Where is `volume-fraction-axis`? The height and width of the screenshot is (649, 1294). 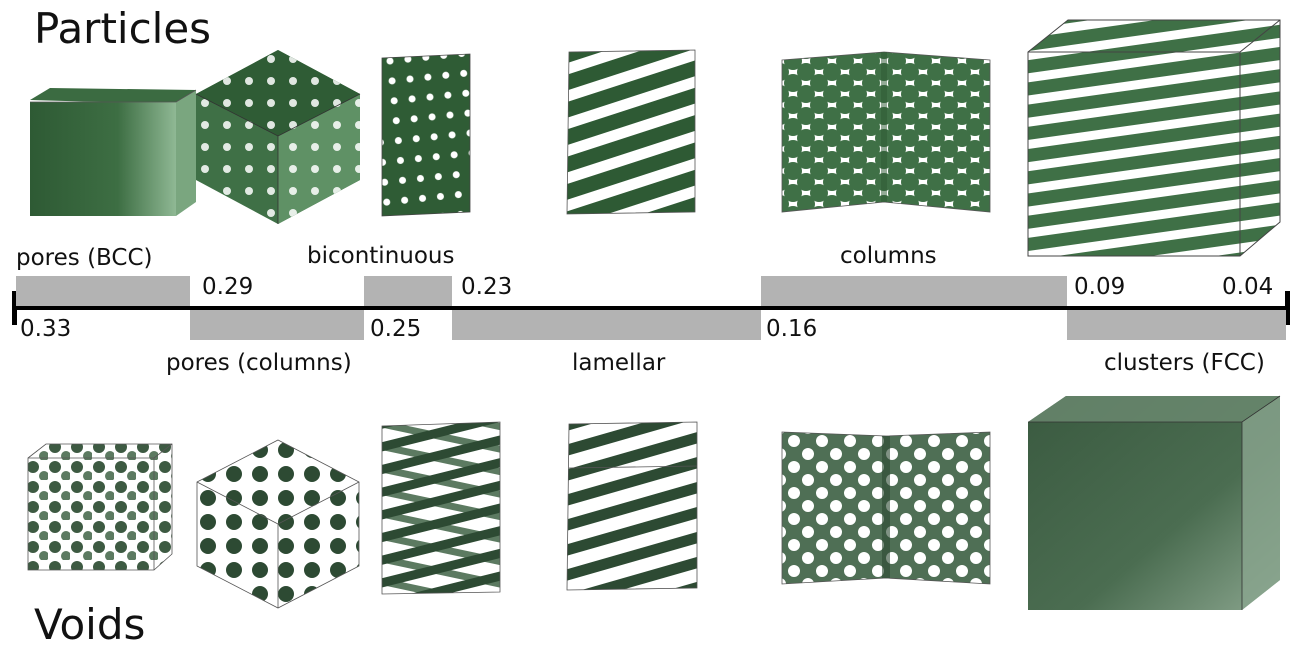
volume-fraction-axis is located at coordinates (652, 308).